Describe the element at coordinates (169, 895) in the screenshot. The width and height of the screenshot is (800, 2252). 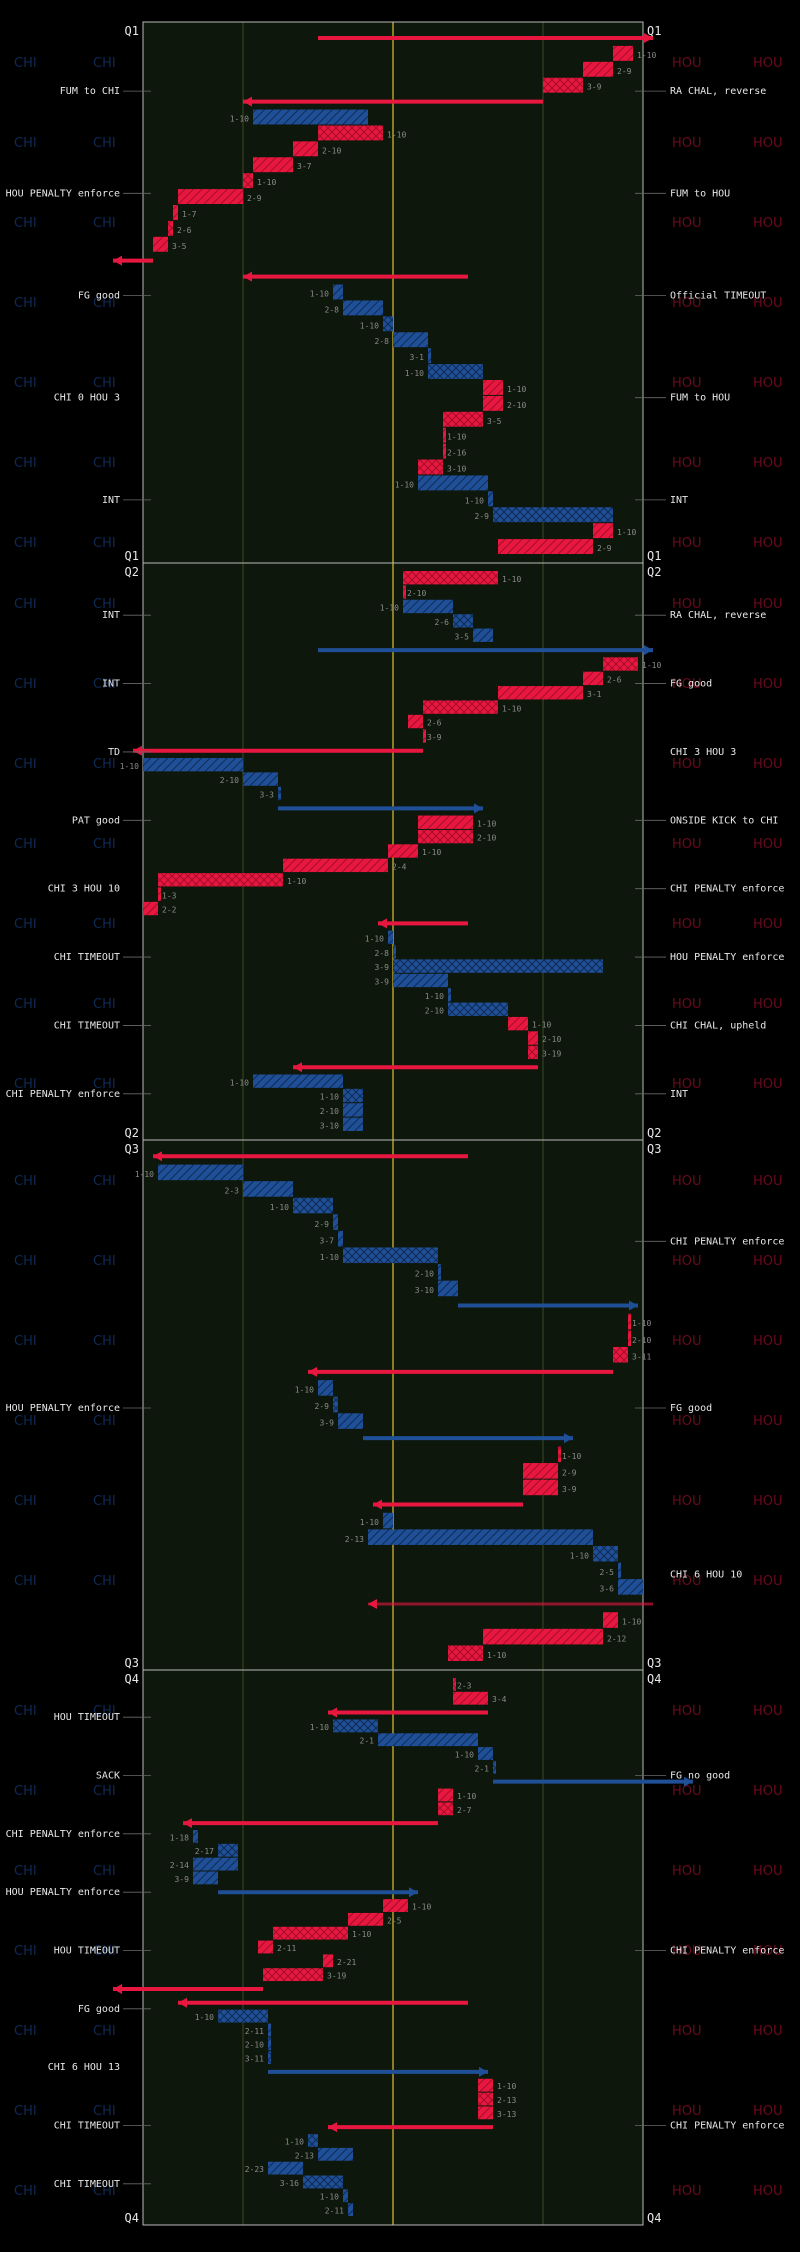
I see `down-distance-label: 1-3` at that location.